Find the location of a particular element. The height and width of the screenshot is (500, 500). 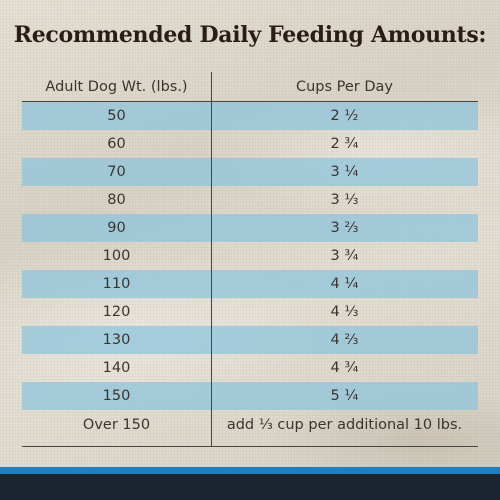

table-row: 120 4 ⅓ is located at coordinates (250, 312).